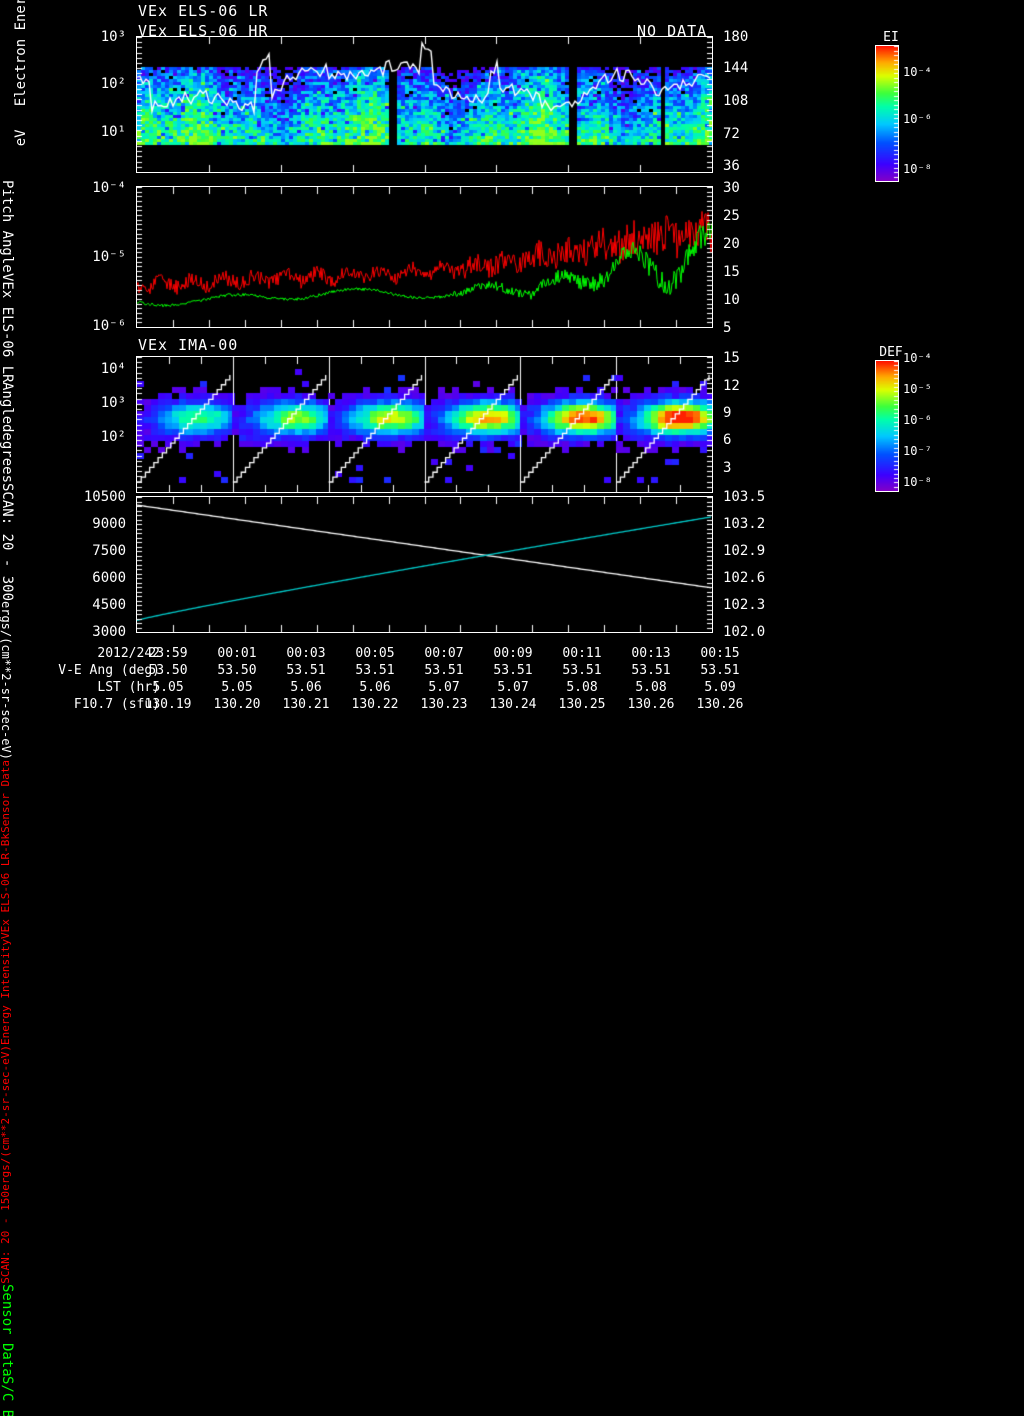 The width and height of the screenshot is (1024, 1416). Describe the element at coordinates (731, 134) in the screenshot. I see `panel1-rtick-3: 72` at that location.